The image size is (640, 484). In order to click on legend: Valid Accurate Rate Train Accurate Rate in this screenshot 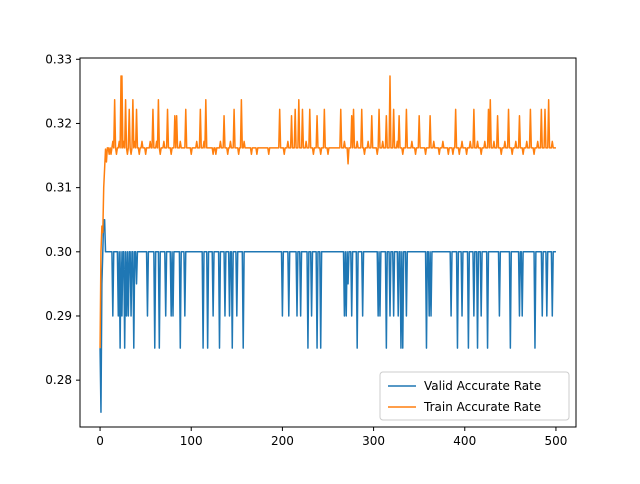, I will do `click(474, 396)`.